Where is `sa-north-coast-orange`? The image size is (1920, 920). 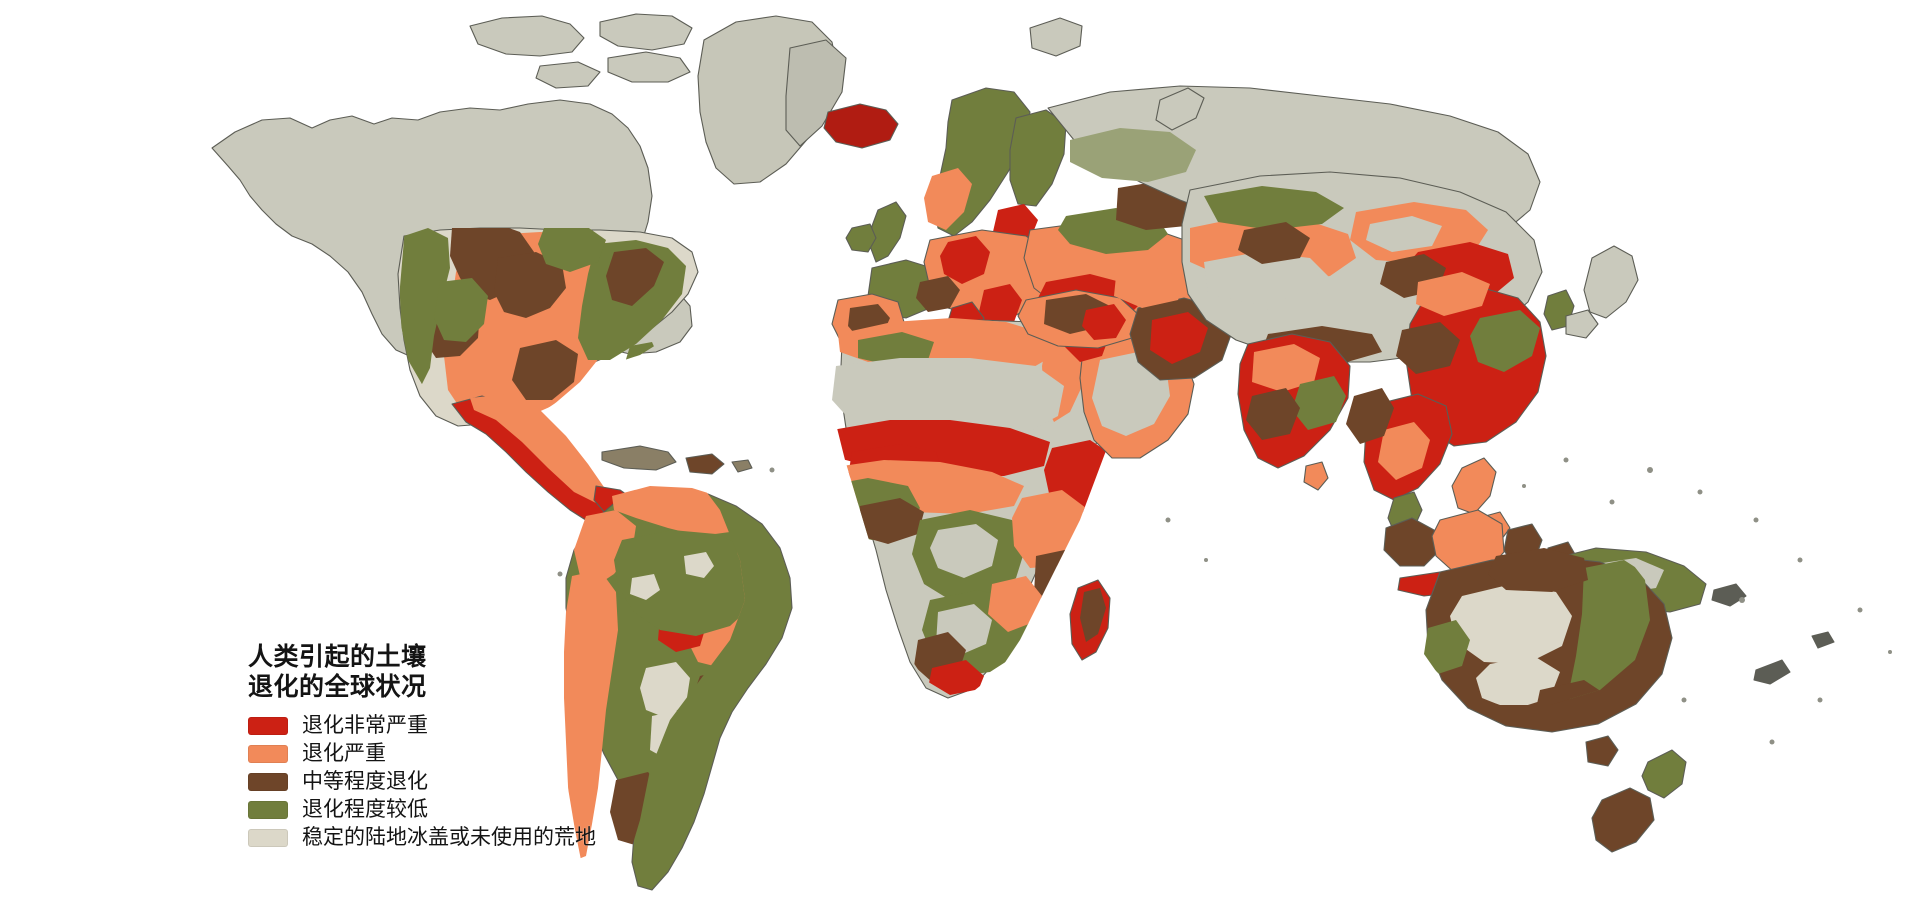
sa-north-coast-orange is located at coordinates (678, 511).